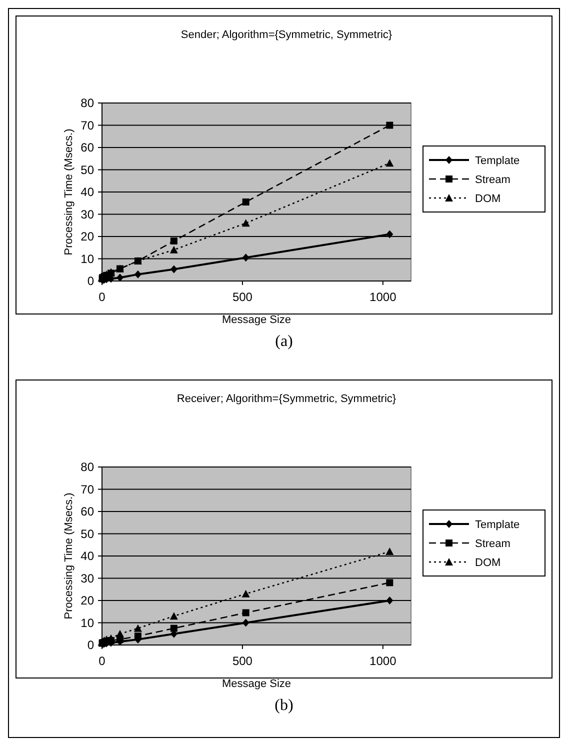  Describe the element at coordinates (286, 35) in the screenshot. I see `chart-title: Sender; Algorithm={Symmetric, Symmetric}` at that location.